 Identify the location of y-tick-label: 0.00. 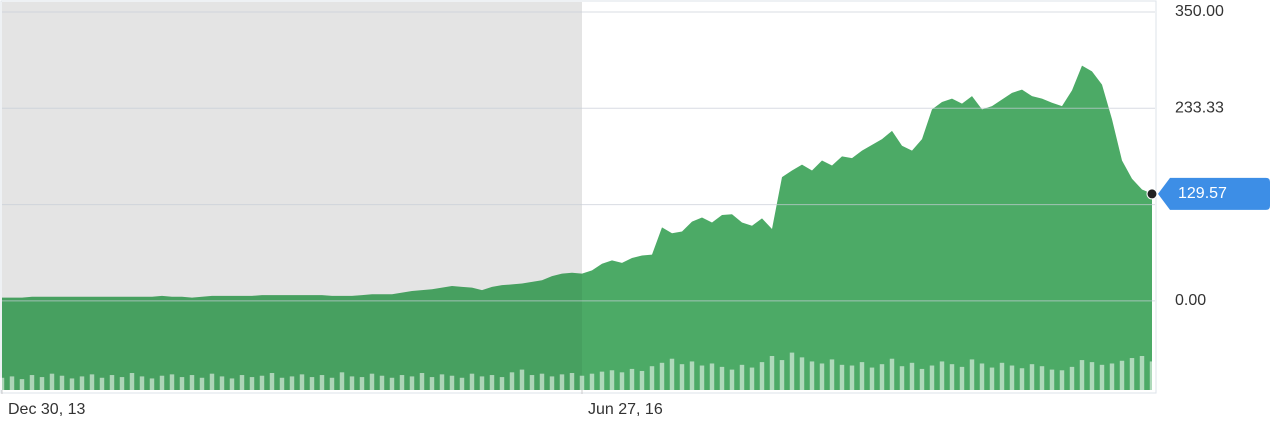
(1190, 300).